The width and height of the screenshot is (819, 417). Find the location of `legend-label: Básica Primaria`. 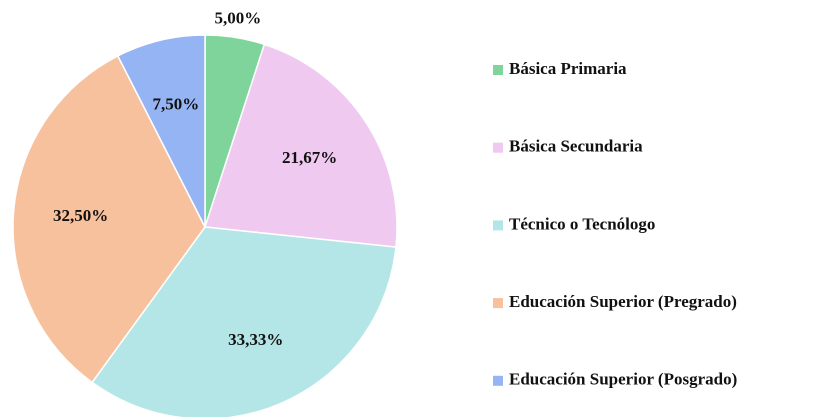

legend-label: Básica Primaria is located at coordinates (568, 68).